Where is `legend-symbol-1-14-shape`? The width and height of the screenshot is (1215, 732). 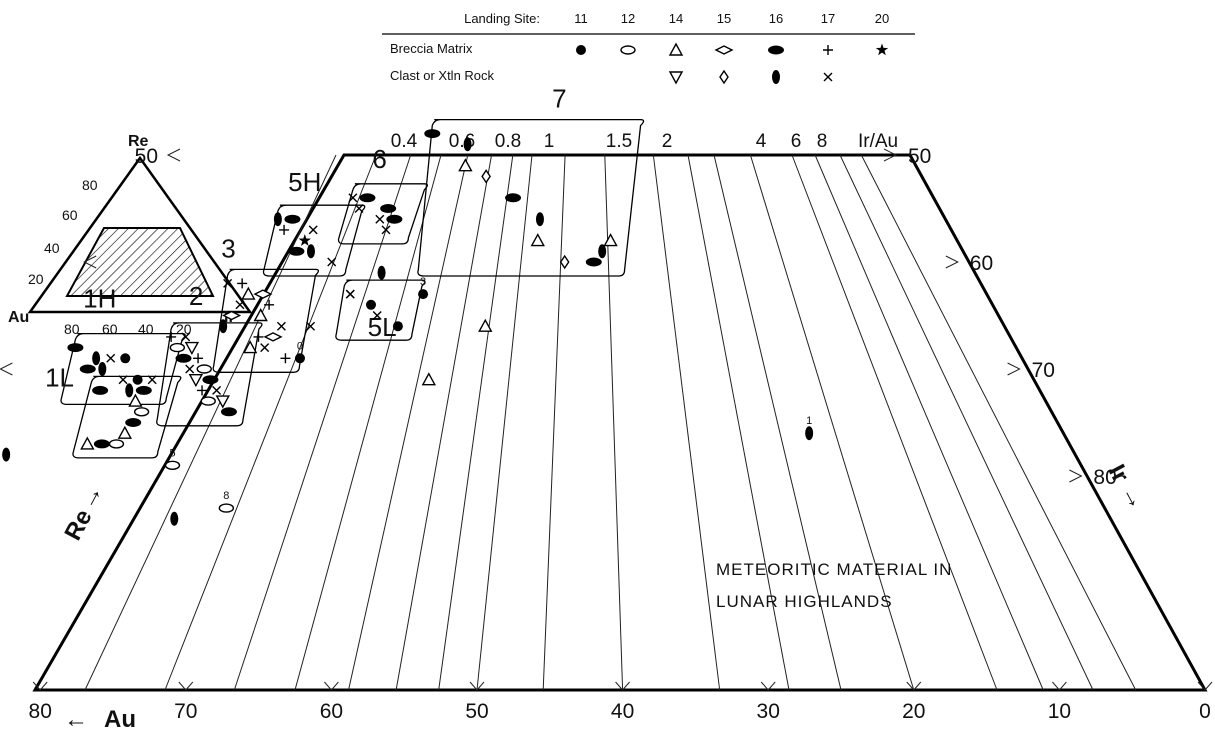
legend-symbol-1-14-shape is located at coordinates (676, 78).